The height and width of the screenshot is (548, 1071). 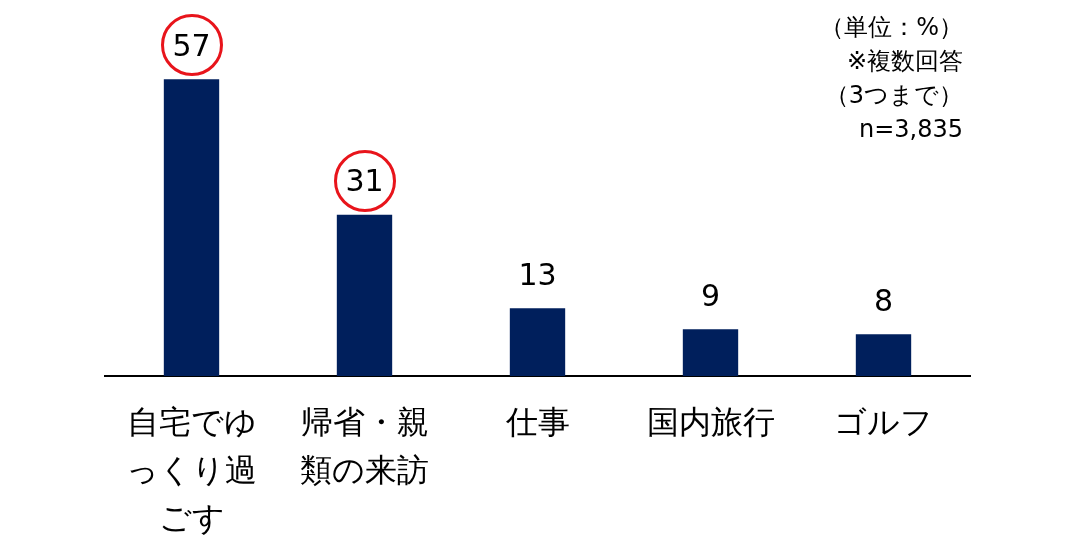 What do you see at coordinates (883, 422) in the screenshot?
I see `x-tick-label: ゴルフ` at bounding box center [883, 422].